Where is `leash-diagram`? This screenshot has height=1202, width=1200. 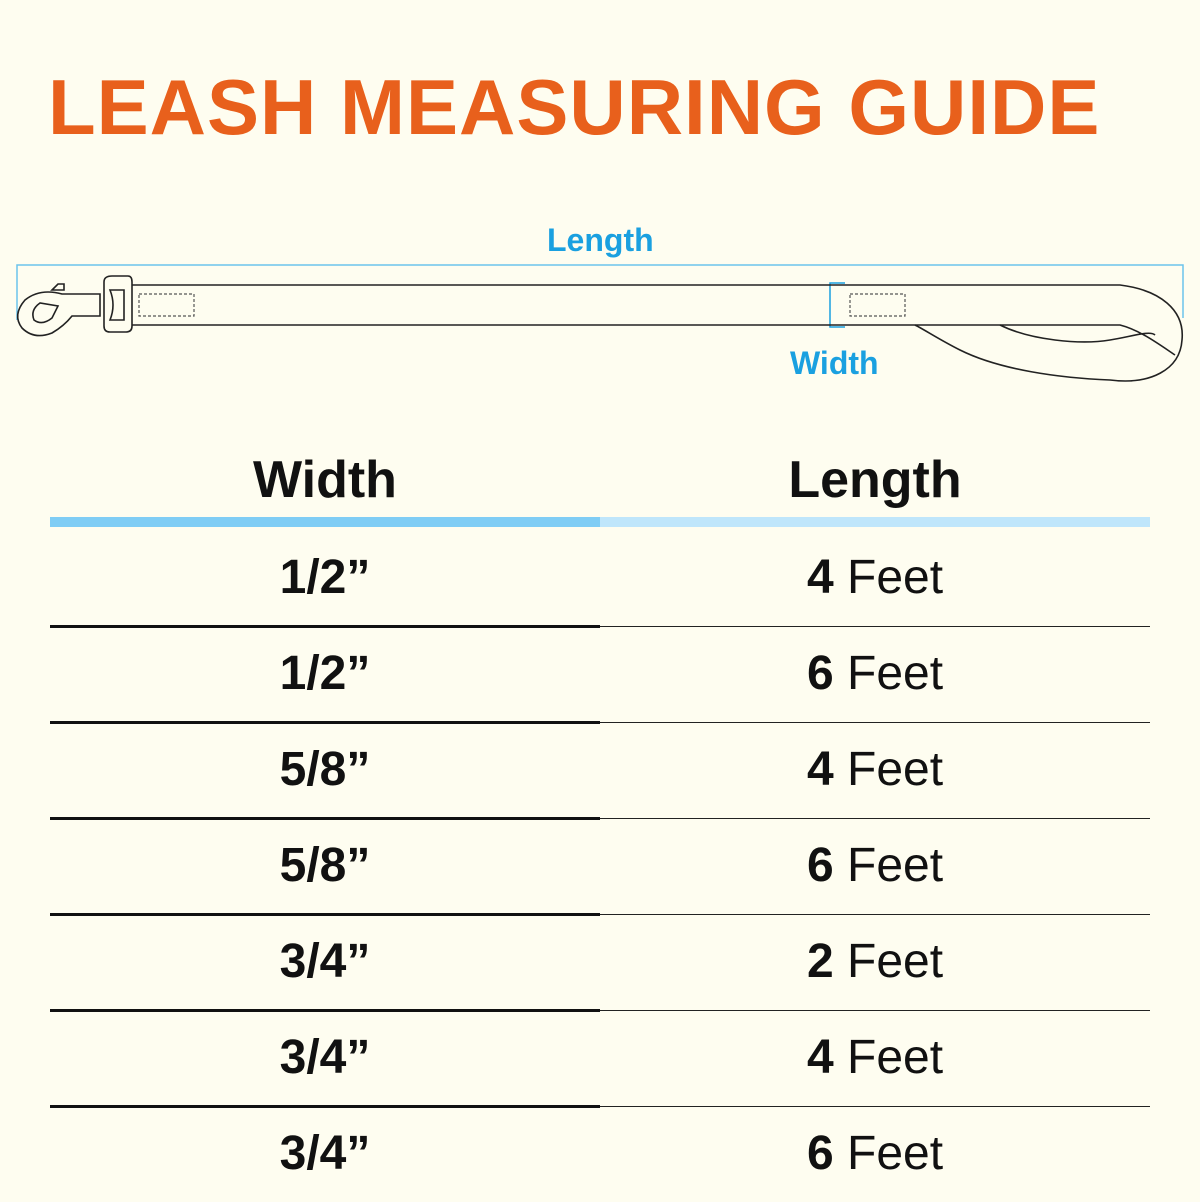 leash-diagram is located at coordinates (600, 323).